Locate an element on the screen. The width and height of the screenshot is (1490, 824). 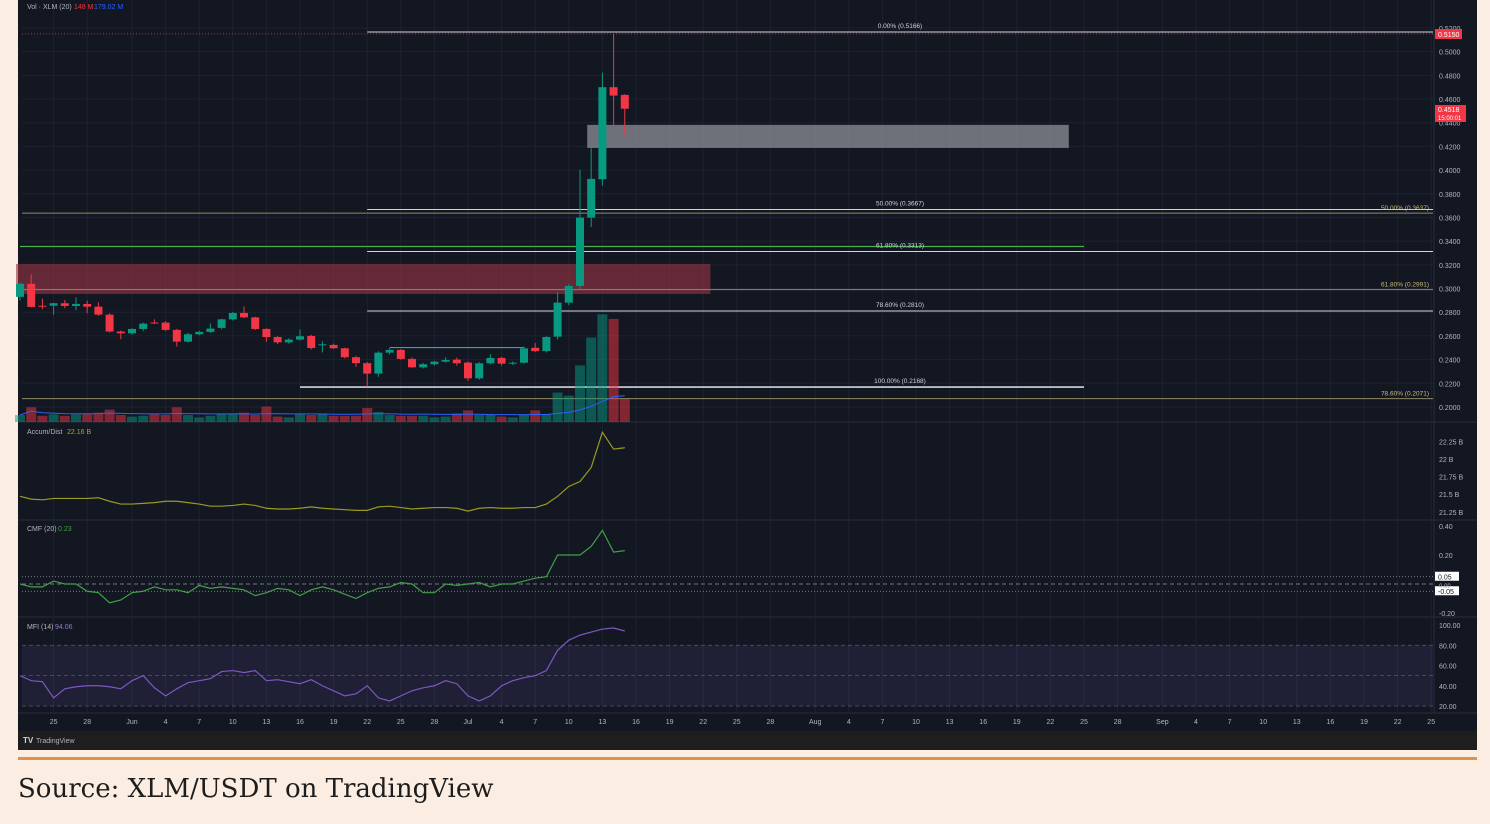
supply-zone is located at coordinates (363, 278).